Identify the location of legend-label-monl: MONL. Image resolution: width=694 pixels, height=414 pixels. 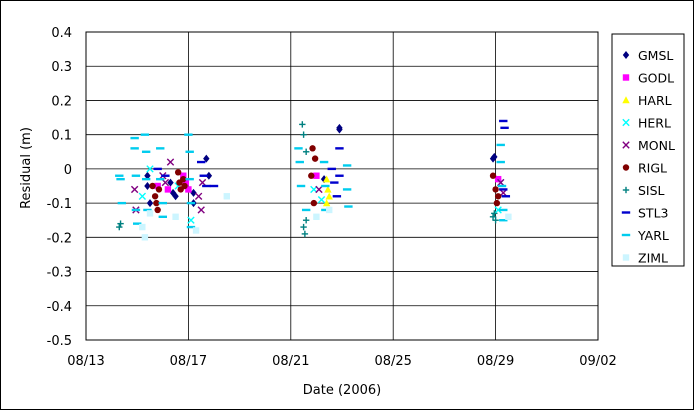
(656, 145).